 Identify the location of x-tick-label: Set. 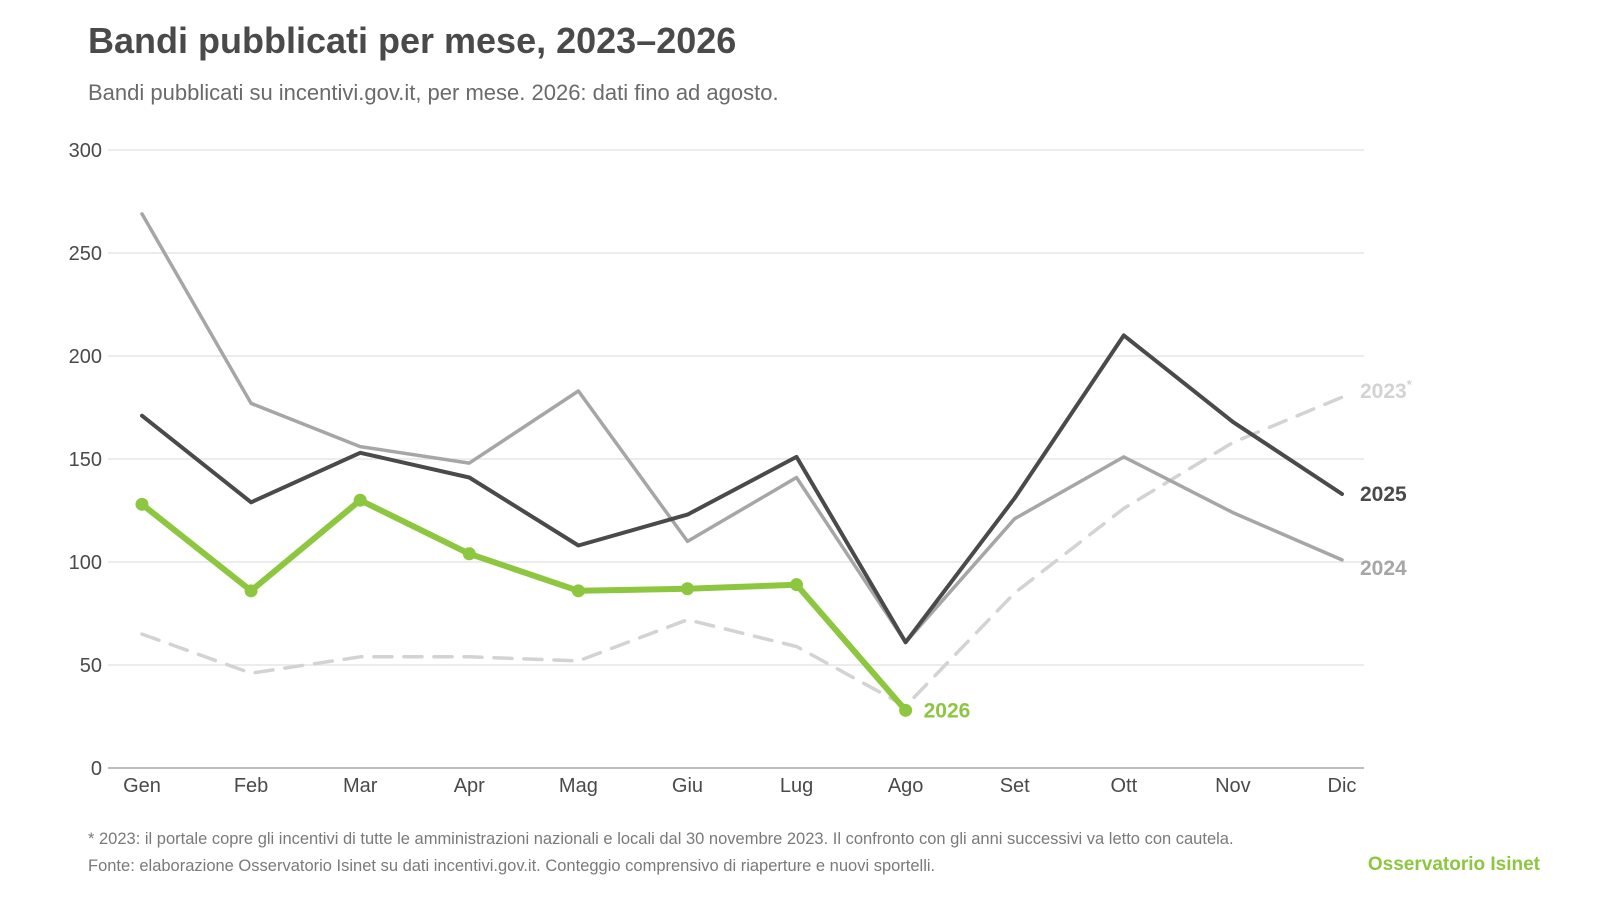
(1015, 786).